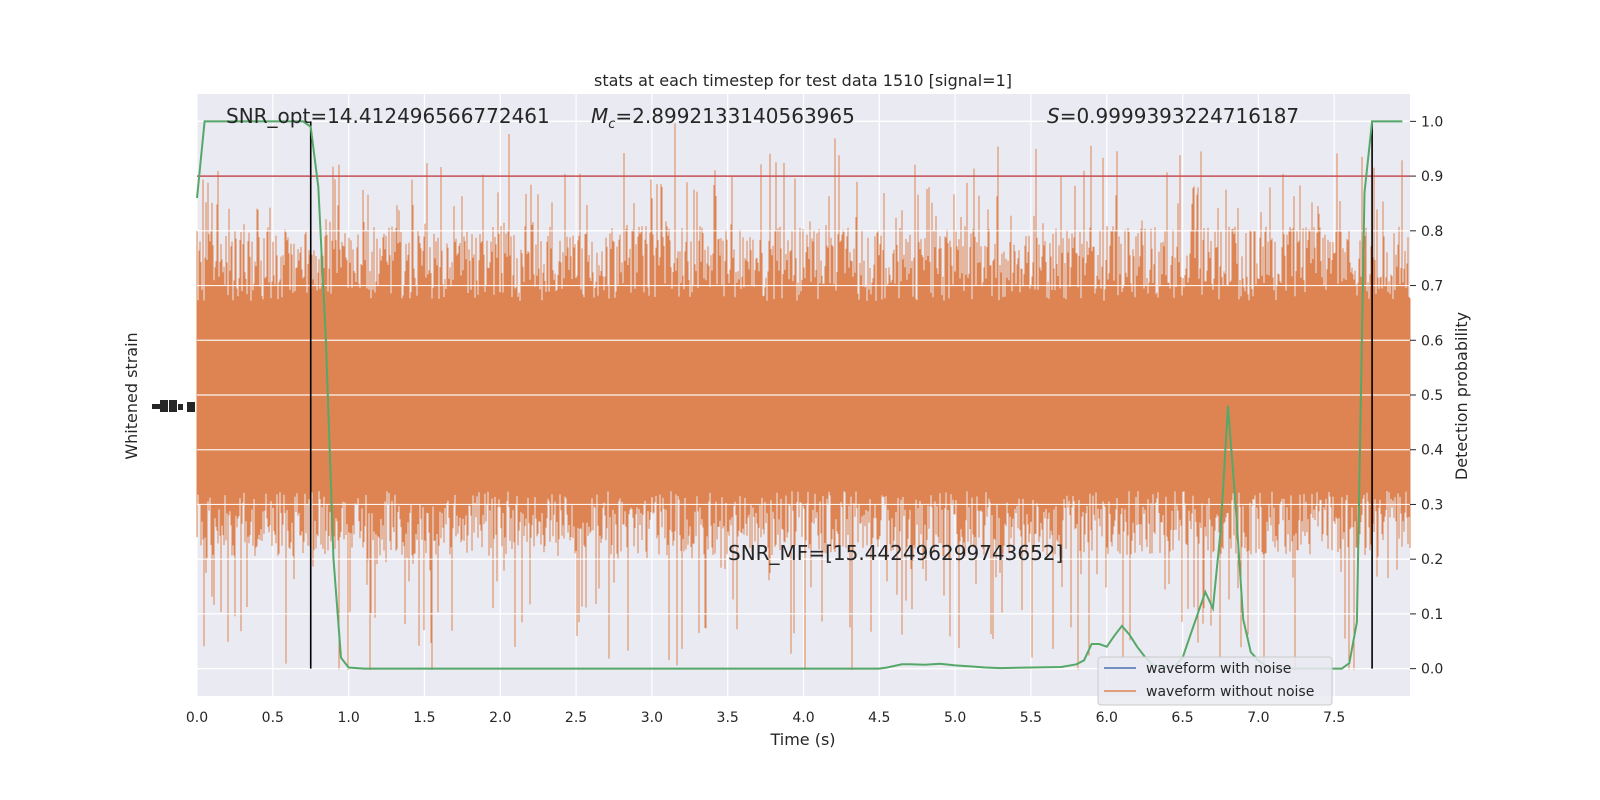 This screenshot has width=1600, height=800. I want to click on chirp-mass-annotation: Mc=2.8992133140563965, so click(723, 118).